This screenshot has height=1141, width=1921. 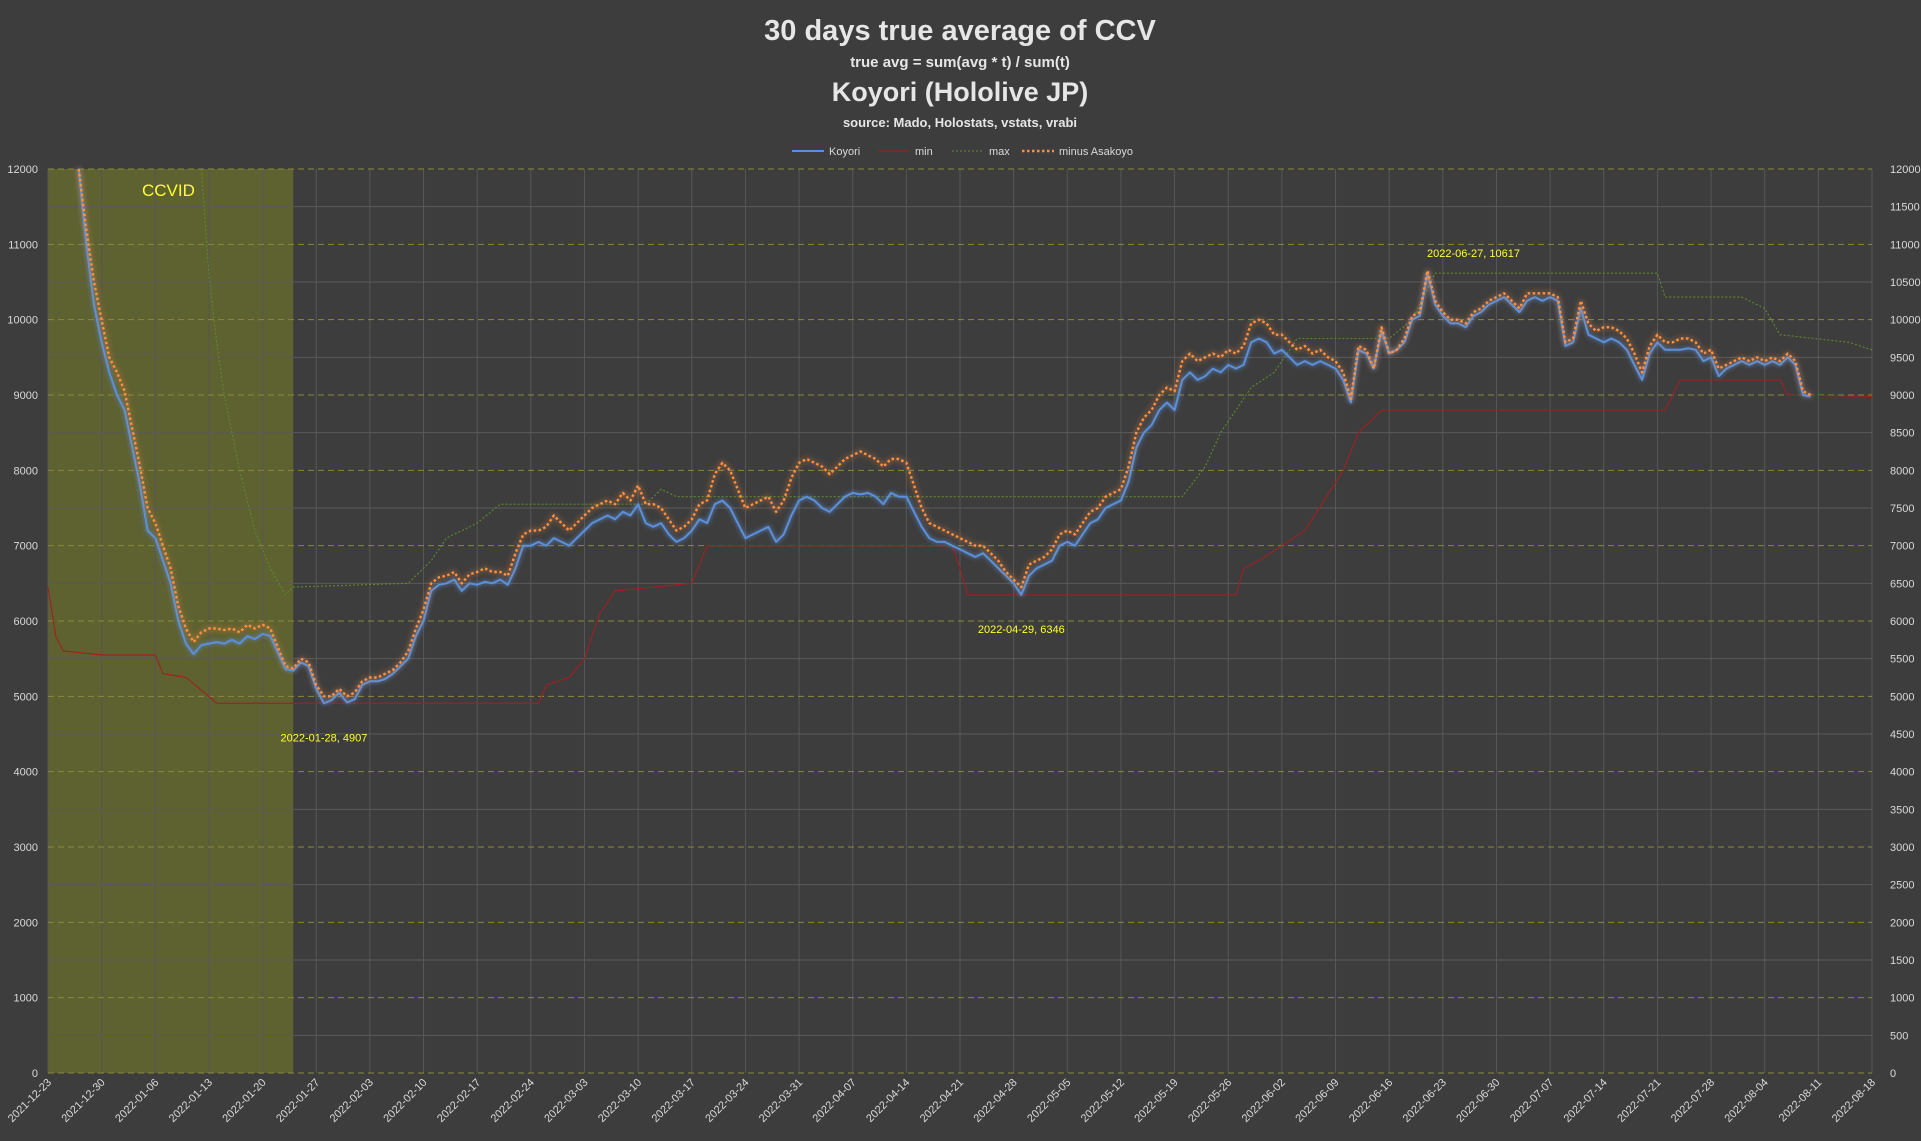 What do you see at coordinates (1902, 923) in the screenshot?
I see `y-tick-label-right: 2000` at bounding box center [1902, 923].